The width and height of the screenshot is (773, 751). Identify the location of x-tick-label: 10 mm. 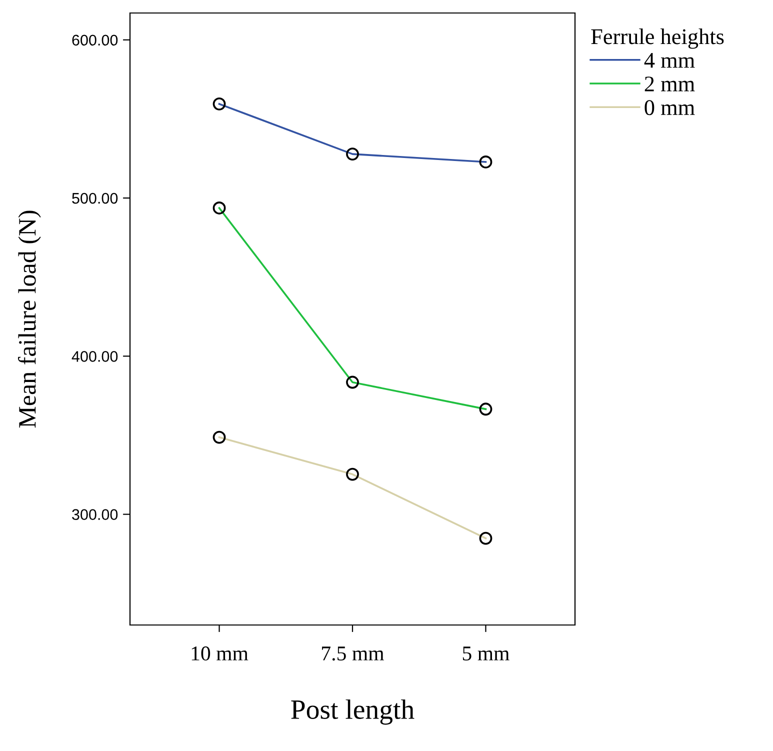
(220, 653).